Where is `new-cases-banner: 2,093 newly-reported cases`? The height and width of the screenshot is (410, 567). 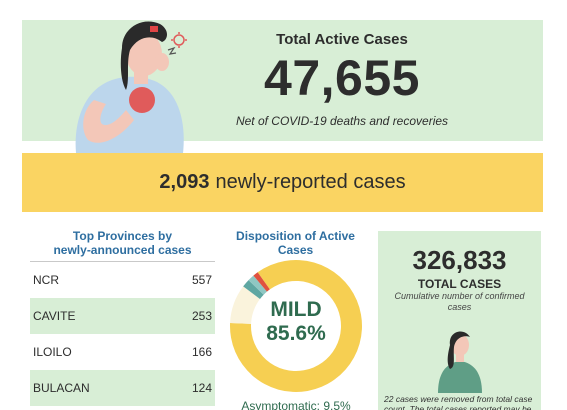 new-cases-banner: 2,093 newly-reported cases is located at coordinates (282, 182).